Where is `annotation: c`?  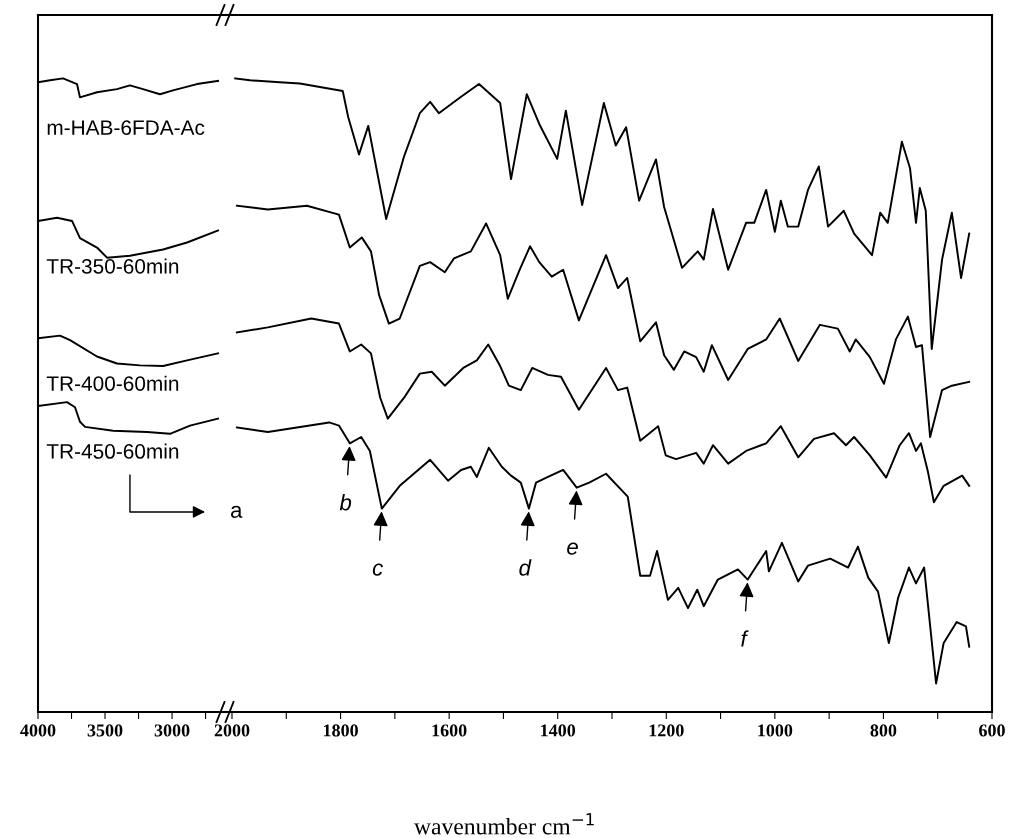
annotation: c is located at coordinates (377, 569).